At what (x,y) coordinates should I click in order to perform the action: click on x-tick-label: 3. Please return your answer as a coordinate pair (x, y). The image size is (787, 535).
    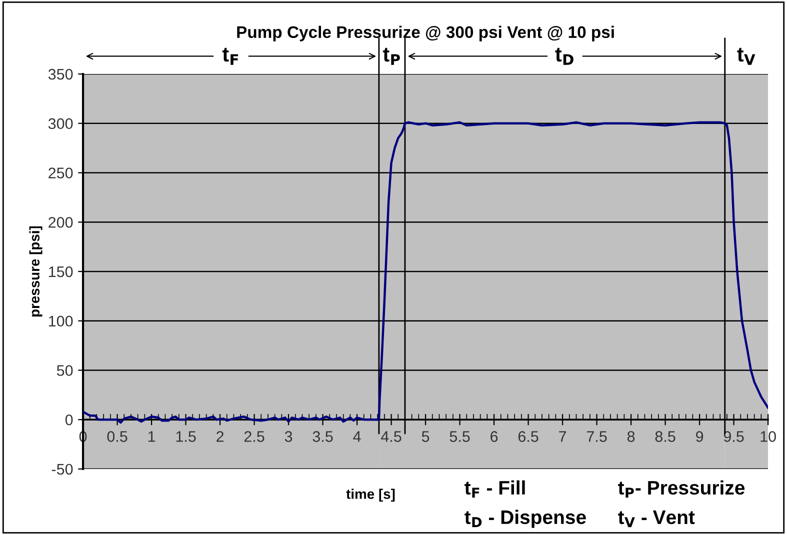
    Looking at the image, I should click on (288, 436).